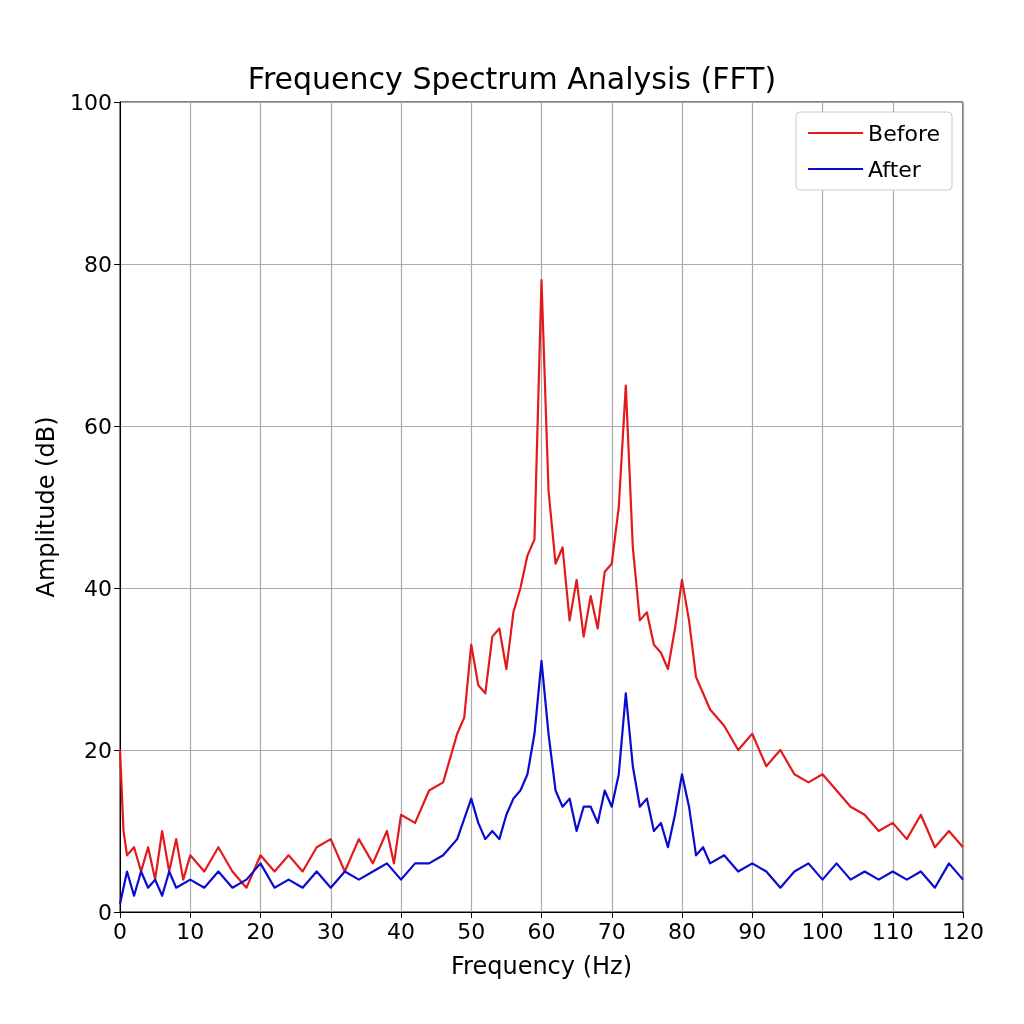 Image resolution: width=1024 pixels, height=1024 pixels. I want to click on x-tick-label: 30, so click(330, 931).